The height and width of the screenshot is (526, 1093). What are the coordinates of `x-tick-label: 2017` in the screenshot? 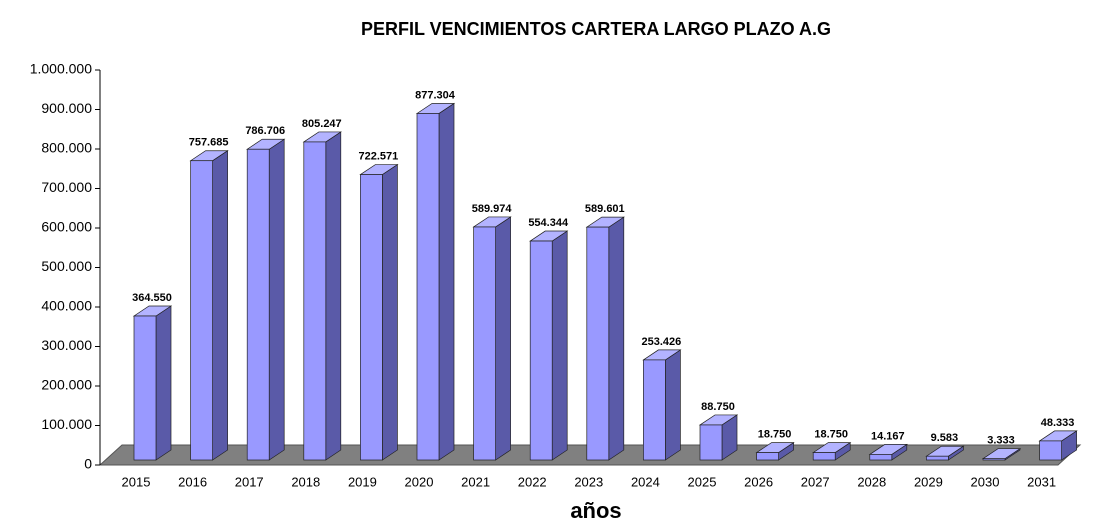 It's located at (249, 481).